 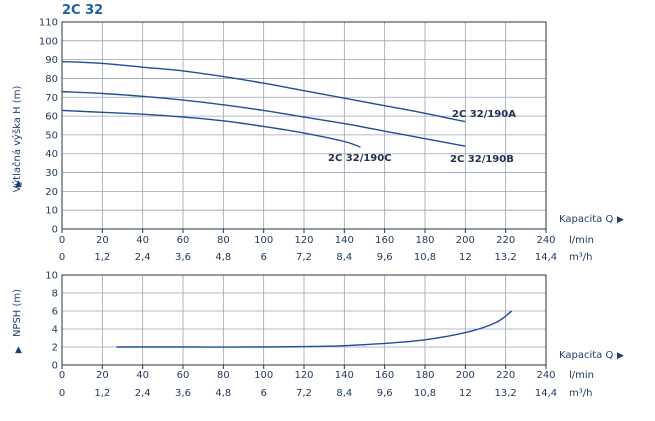 I want to click on y-tick-label: 80, so click(x=51, y=79).